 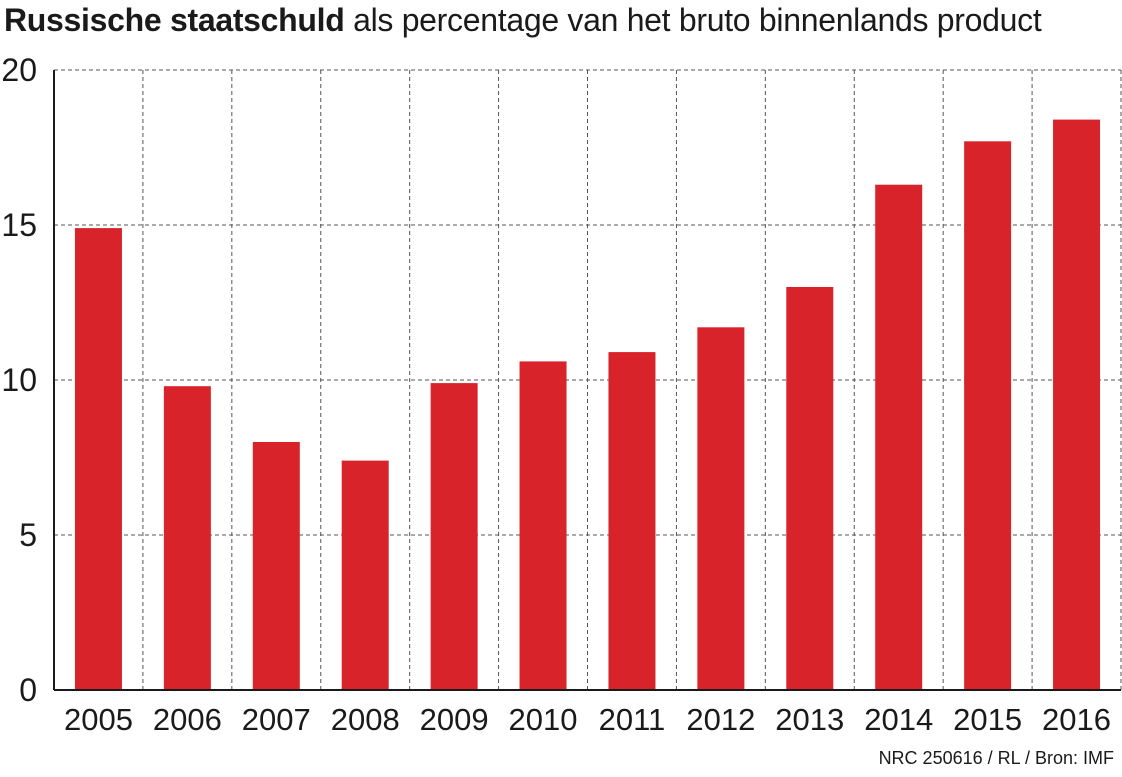 I want to click on x-tick-label: 2006, so click(x=187, y=719).